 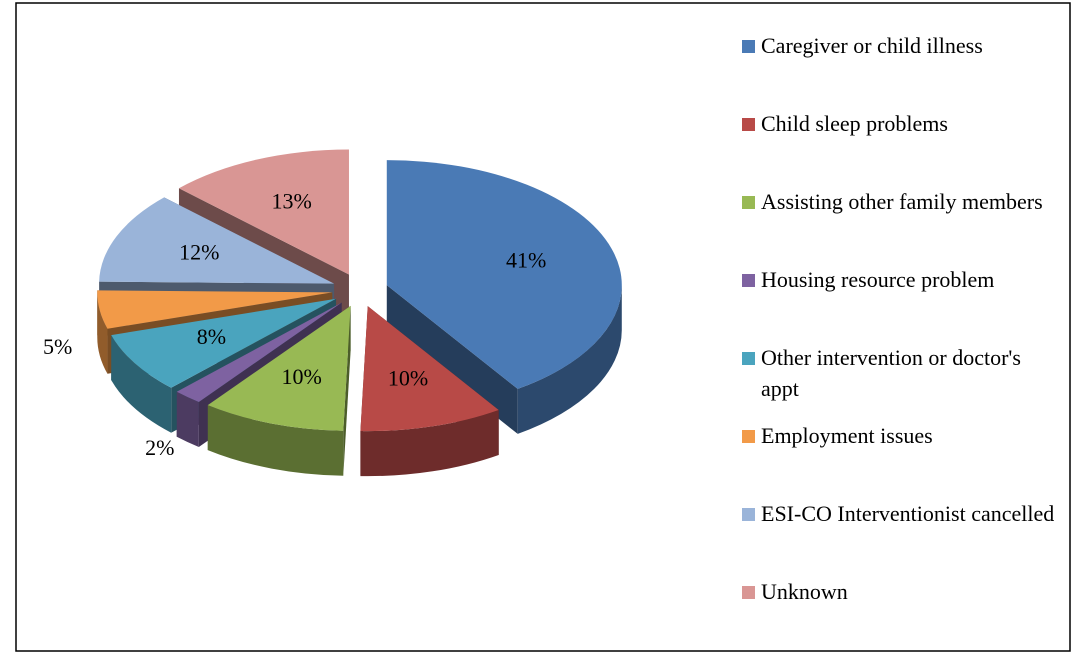 What do you see at coordinates (211, 336) in the screenshot?
I see `data-label: 8%` at bounding box center [211, 336].